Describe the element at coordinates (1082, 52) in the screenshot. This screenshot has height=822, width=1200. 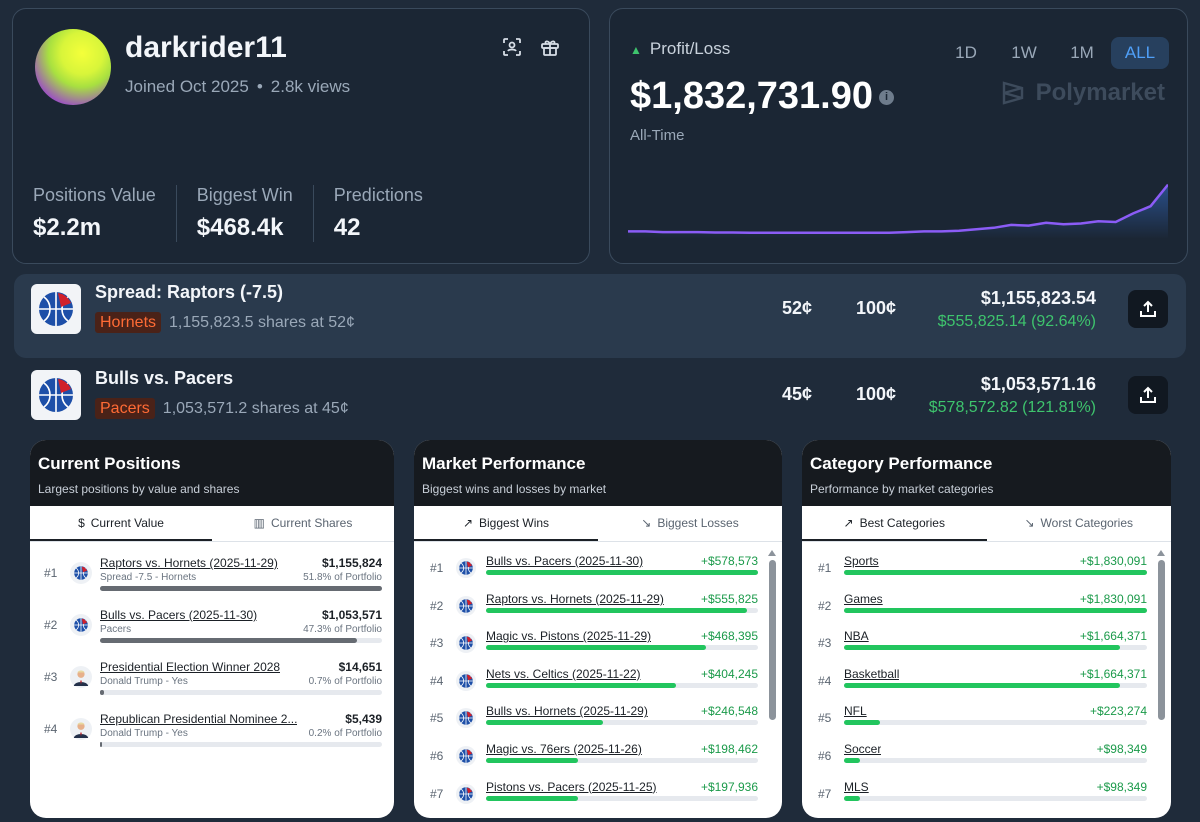
I see `range-1m: 1M` at that location.